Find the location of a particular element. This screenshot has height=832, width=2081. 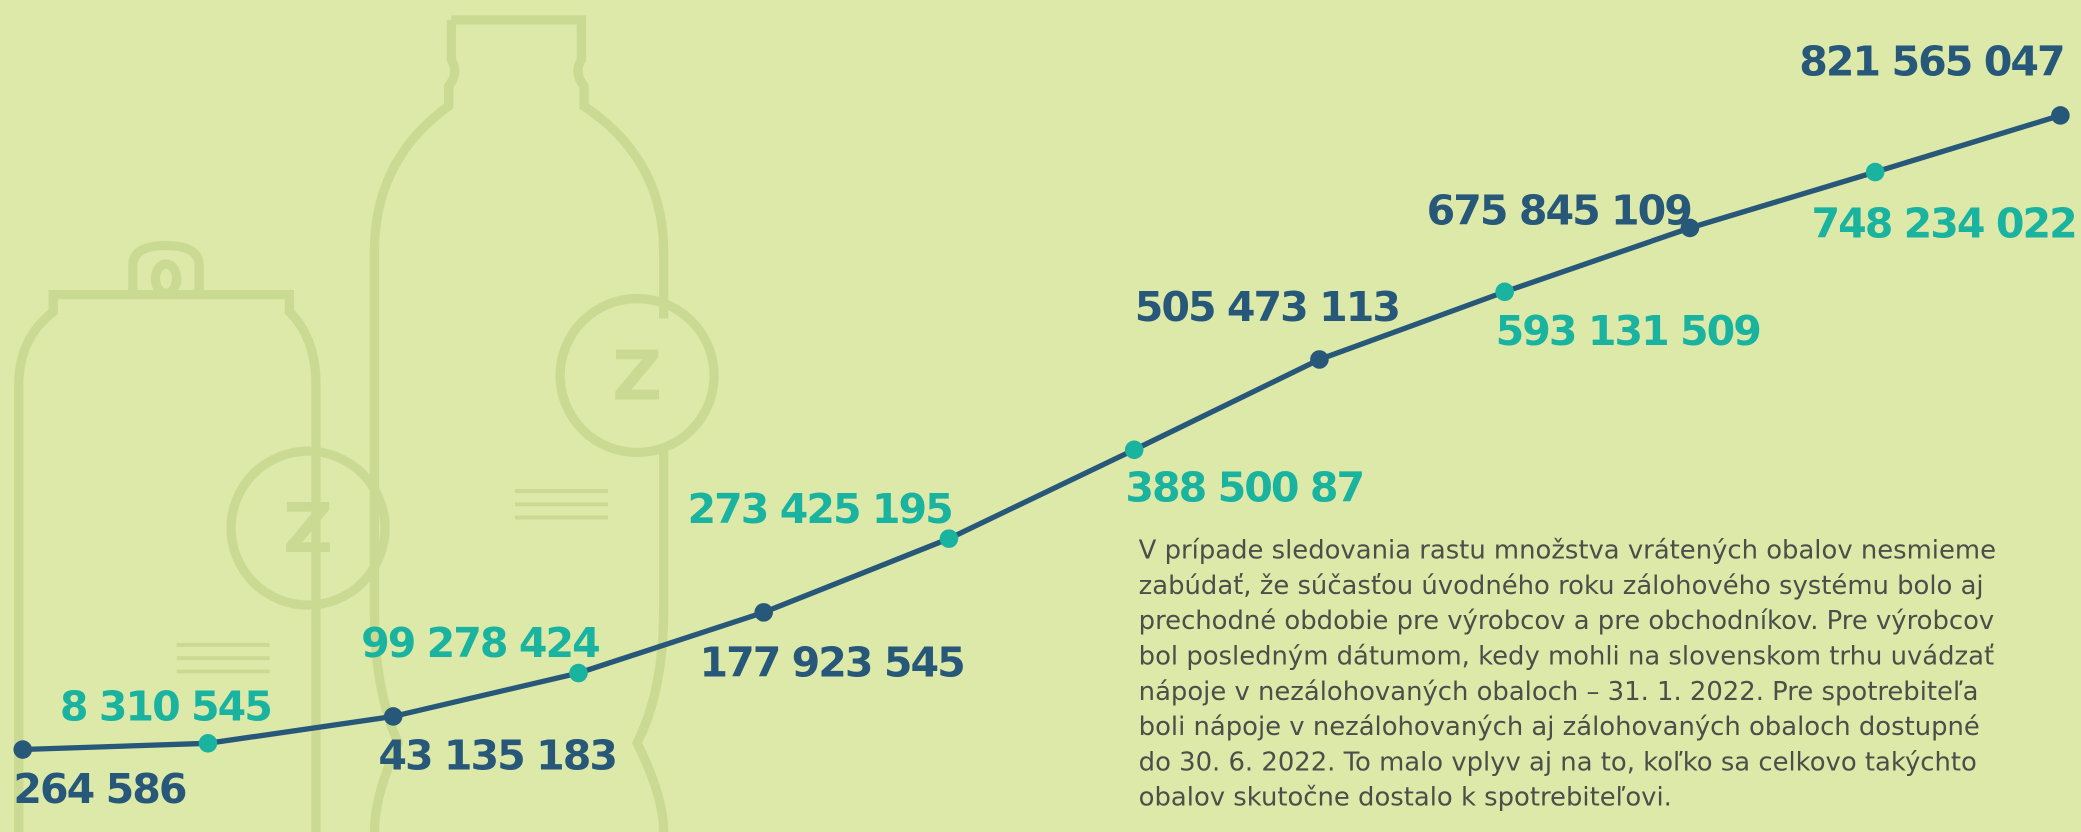

can-logo-letter: Z is located at coordinates (308, 529).